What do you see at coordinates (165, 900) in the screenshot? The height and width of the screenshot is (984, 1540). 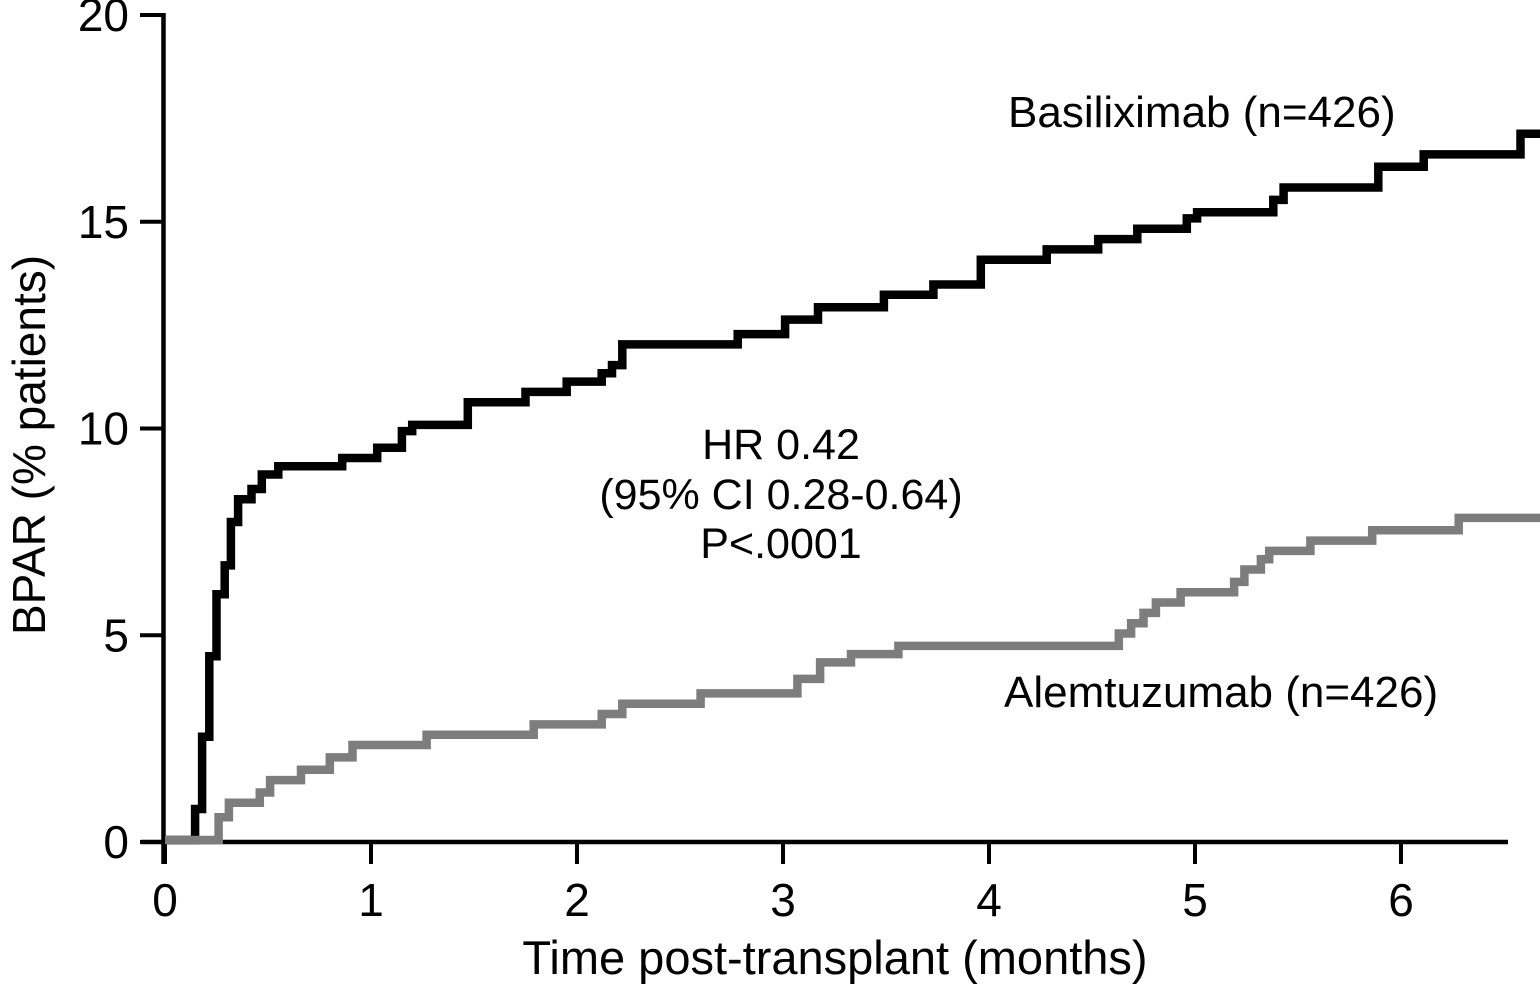 I see `x-tick-label: 0` at bounding box center [165, 900].